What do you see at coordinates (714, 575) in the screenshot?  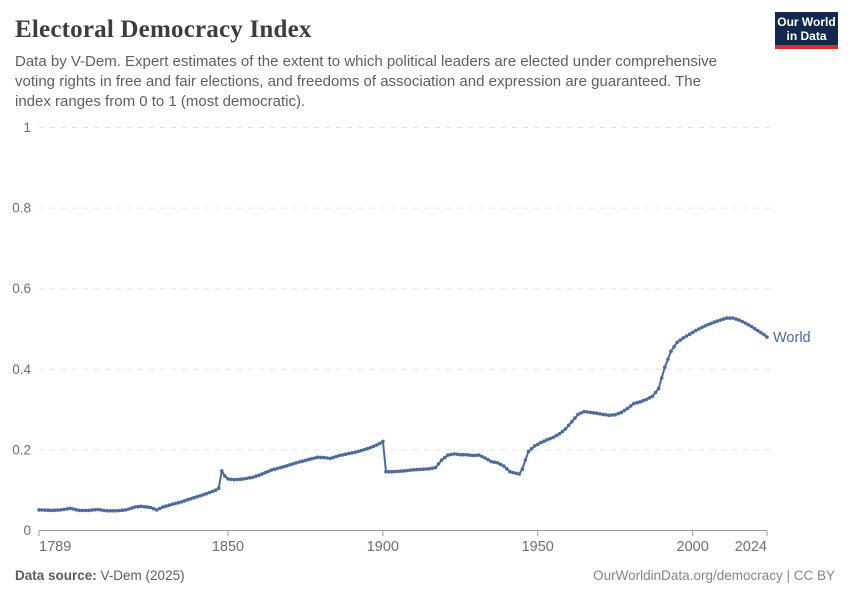 I see `owid-url-license: OurWorldinData.org/democracy | CC BY` at bounding box center [714, 575].